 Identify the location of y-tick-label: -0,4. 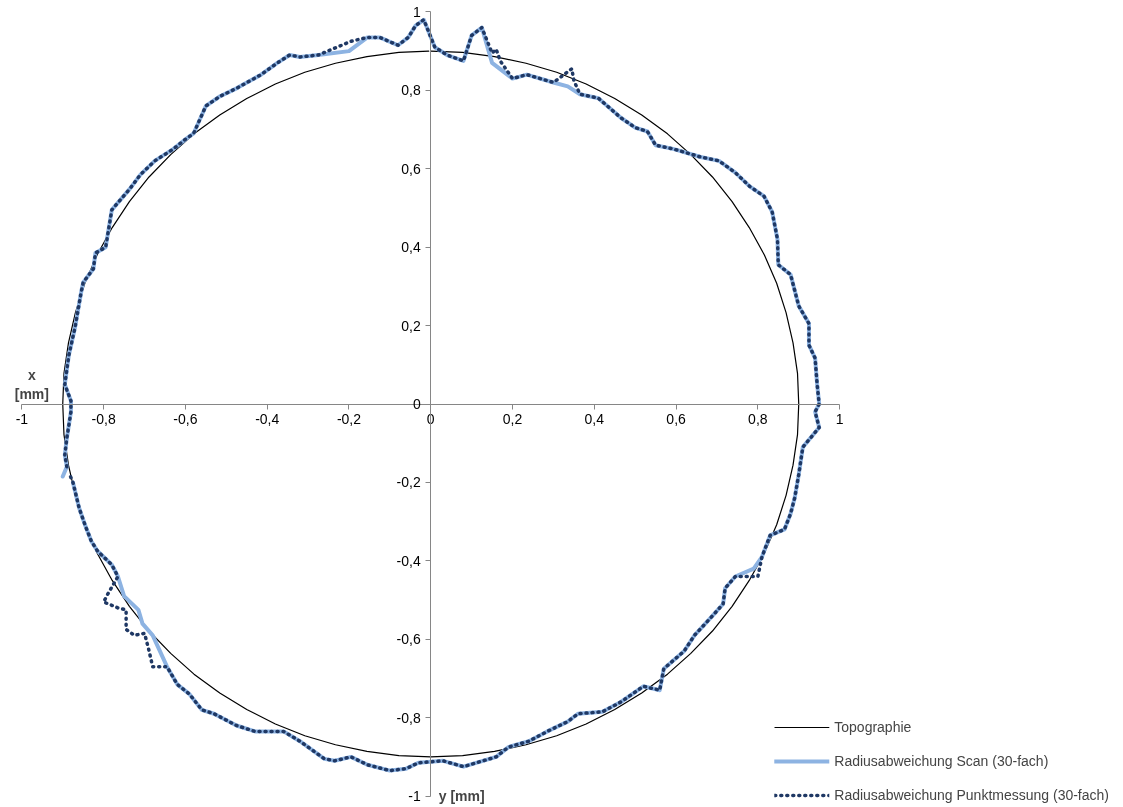
(408, 560).